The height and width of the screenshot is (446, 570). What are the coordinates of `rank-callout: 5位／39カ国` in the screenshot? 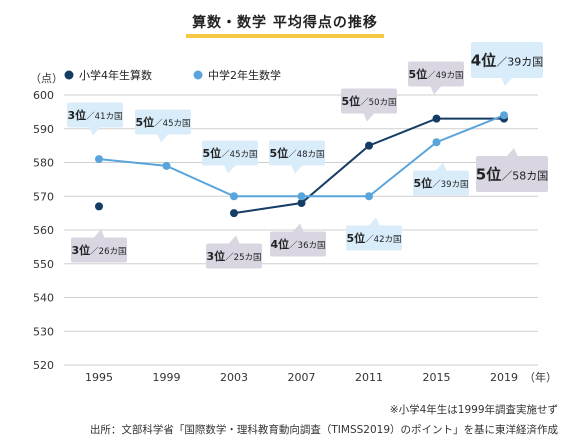 It's located at (441, 179).